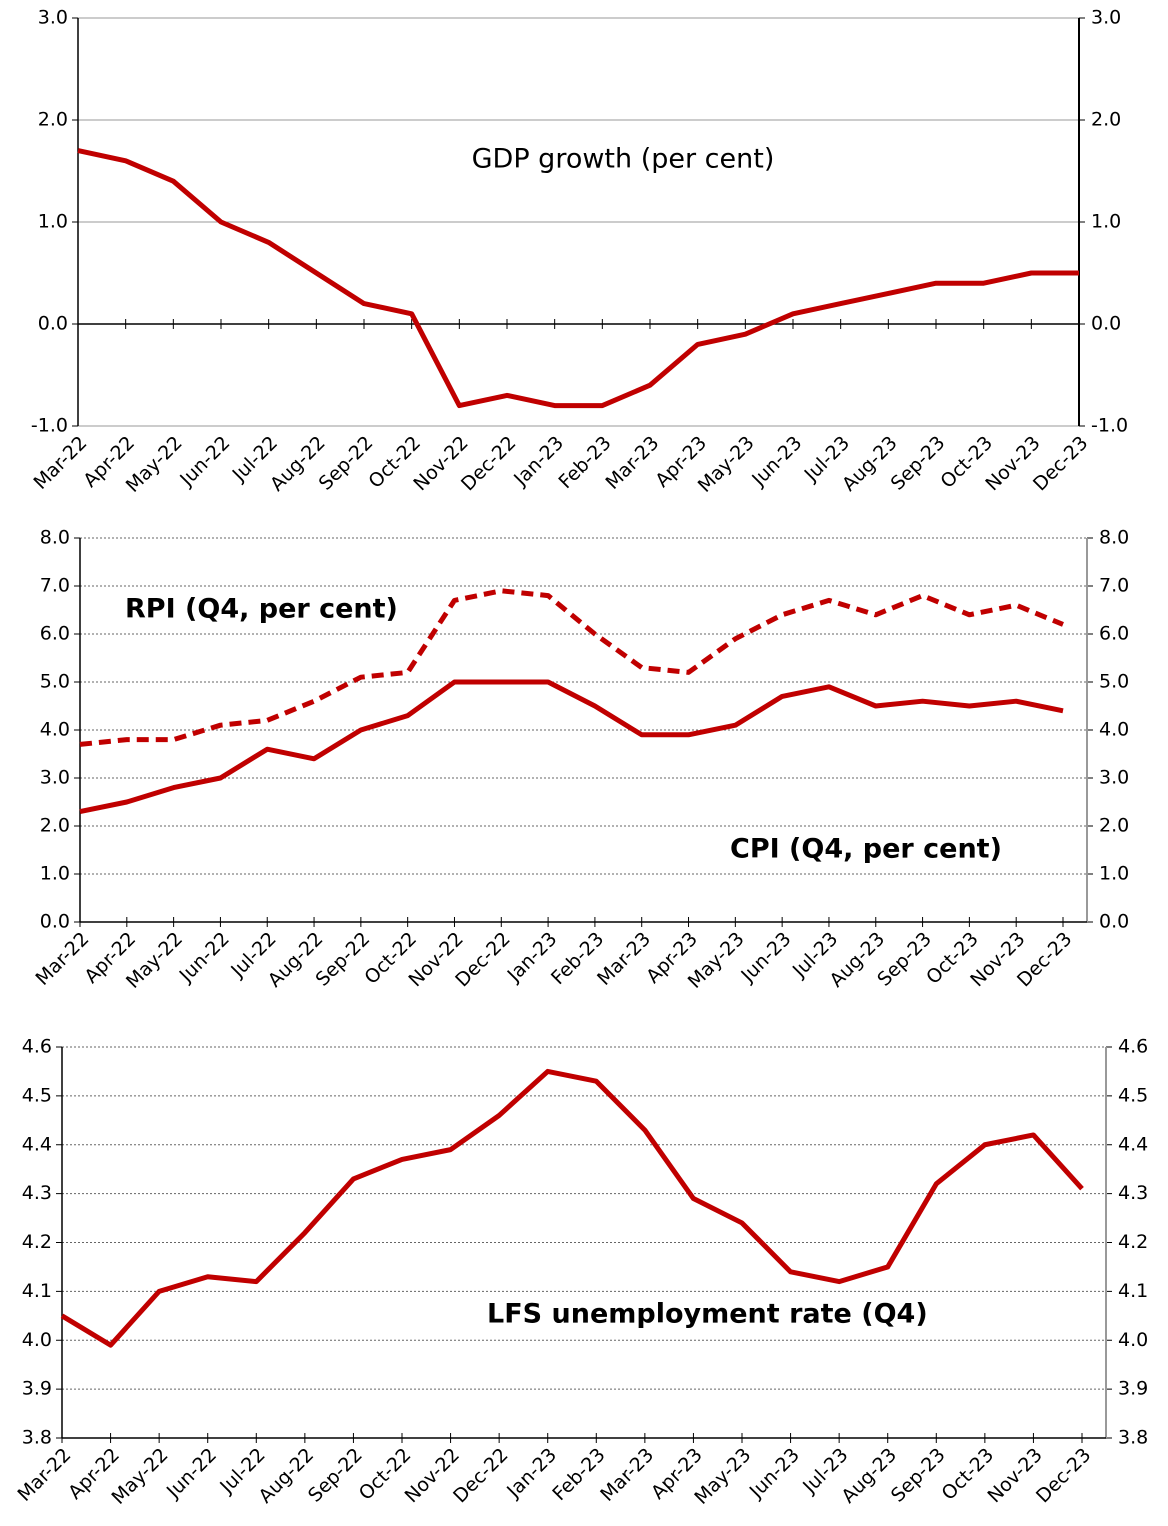 The height and width of the screenshot is (1526, 1168). What do you see at coordinates (37, 1144) in the screenshot?
I see `y-tick-label: 4.4` at bounding box center [37, 1144].